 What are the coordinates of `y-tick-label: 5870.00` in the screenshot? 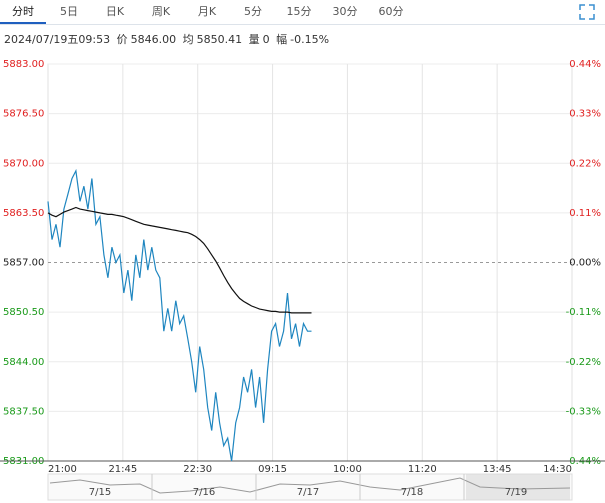 It's located at (23, 163).